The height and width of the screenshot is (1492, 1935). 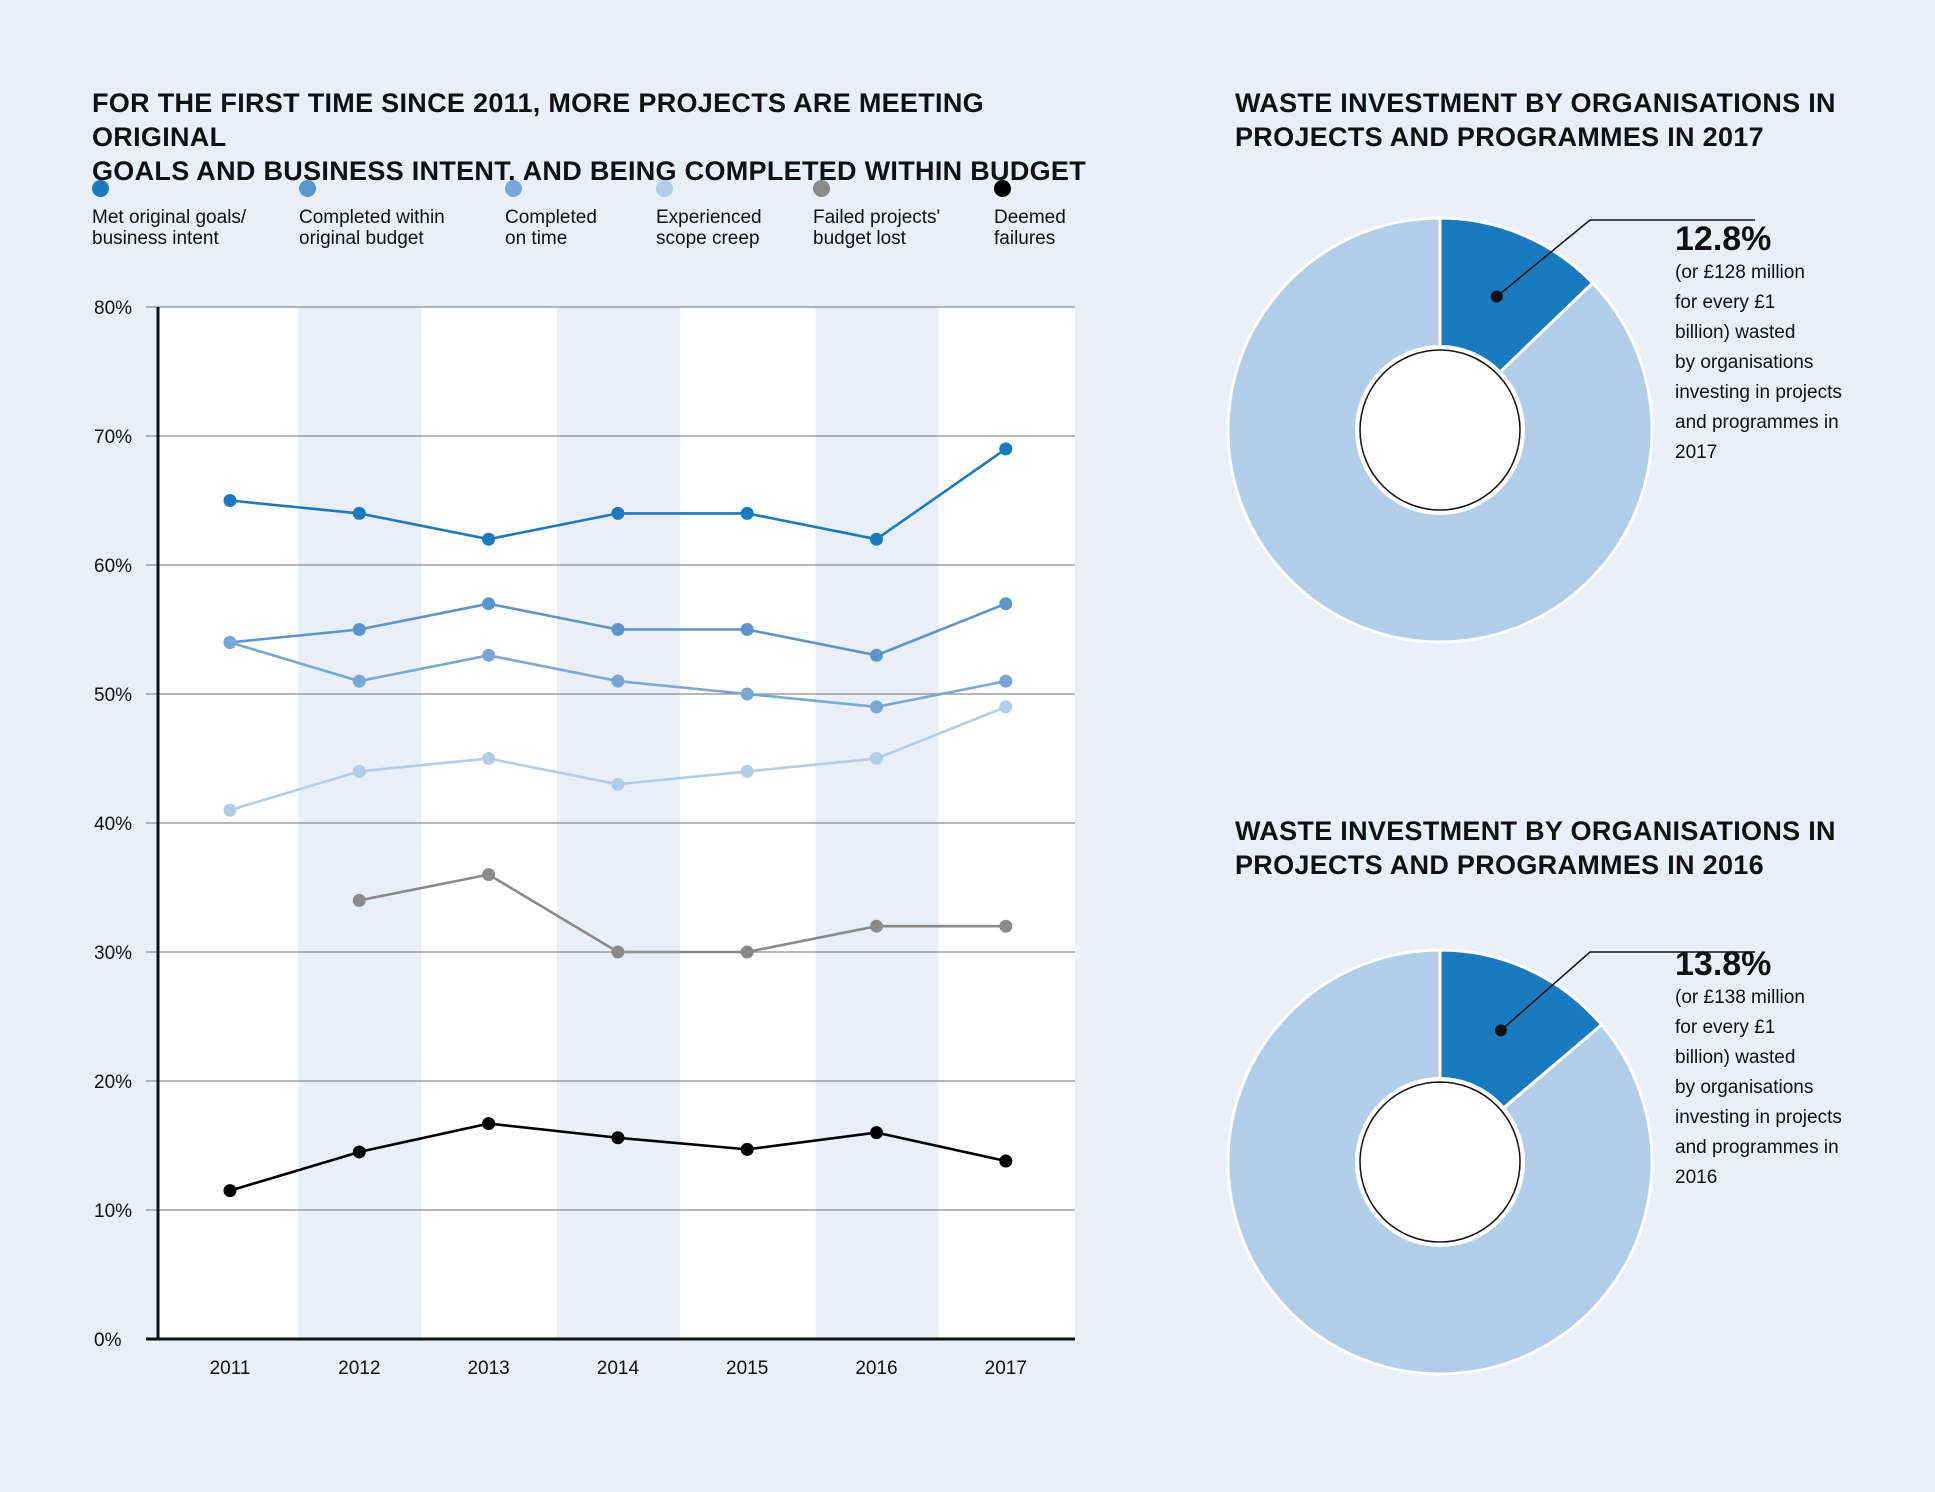 What do you see at coordinates (1030, 228) in the screenshot?
I see `legend-label-deemed-failures: Deemed failures` at bounding box center [1030, 228].